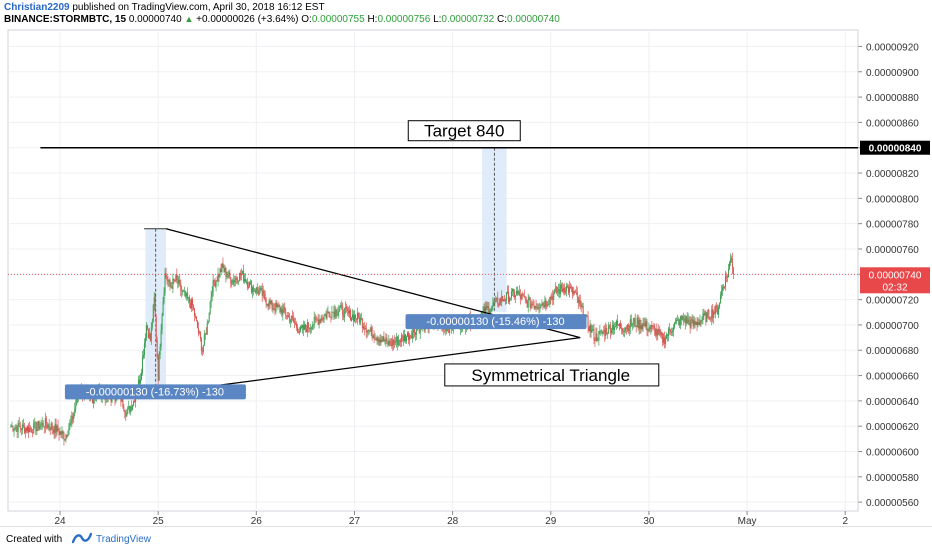 The image size is (932, 551). What do you see at coordinates (82, 538) in the screenshot?
I see `tradingview-logo-icon` at bounding box center [82, 538].